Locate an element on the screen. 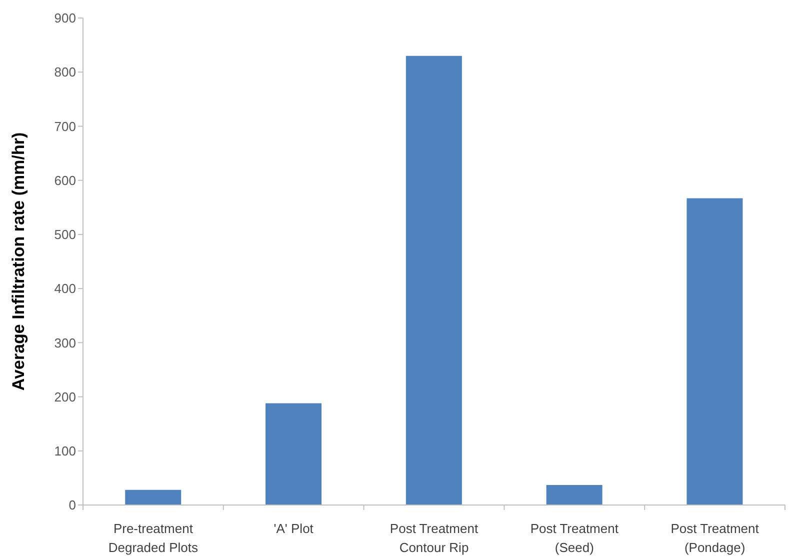 The height and width of the screenshot is (560, 789). y-tick-label: 700 is located at coordinates (65, 126).